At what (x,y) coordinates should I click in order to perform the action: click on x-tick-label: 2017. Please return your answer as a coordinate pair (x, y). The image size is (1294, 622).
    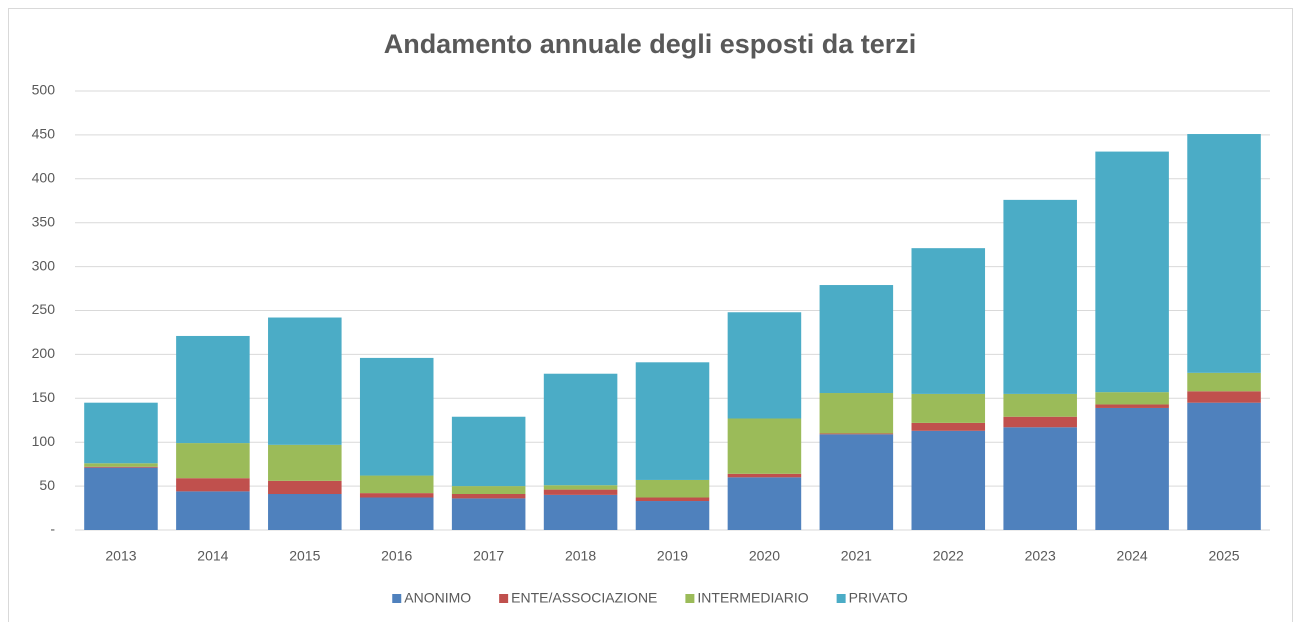
    Looking at the image, I should click on (488, 556).